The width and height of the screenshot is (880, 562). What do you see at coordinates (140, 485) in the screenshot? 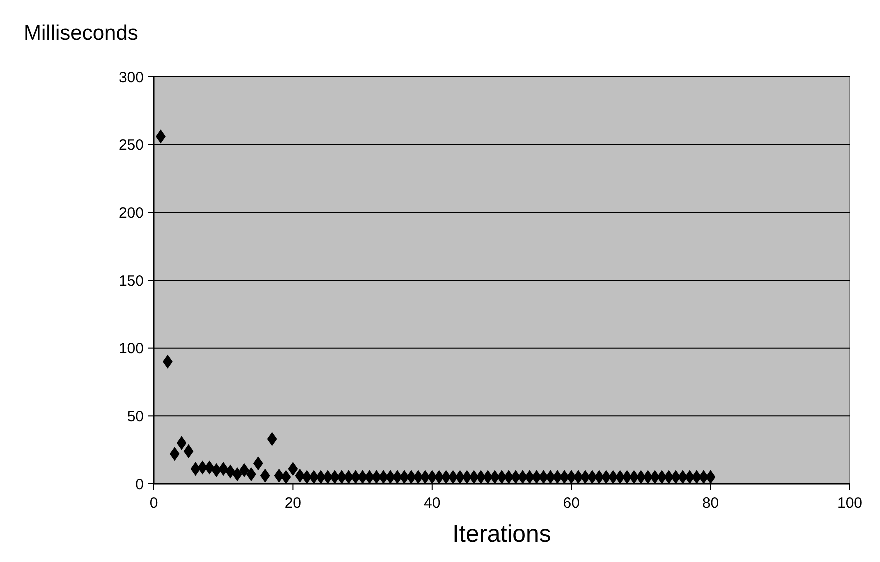
I see `y-tick-label: 0` at bounding box center [140, 485].